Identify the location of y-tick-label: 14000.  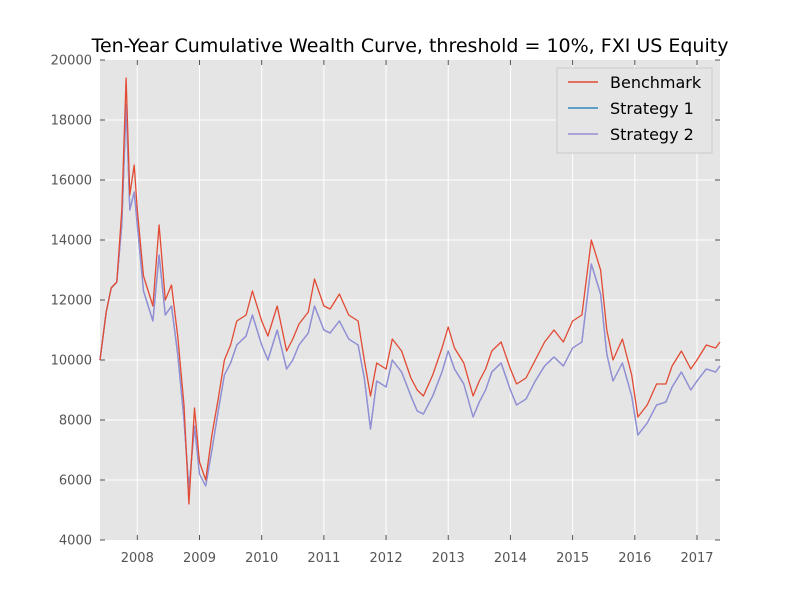
(71, 241).